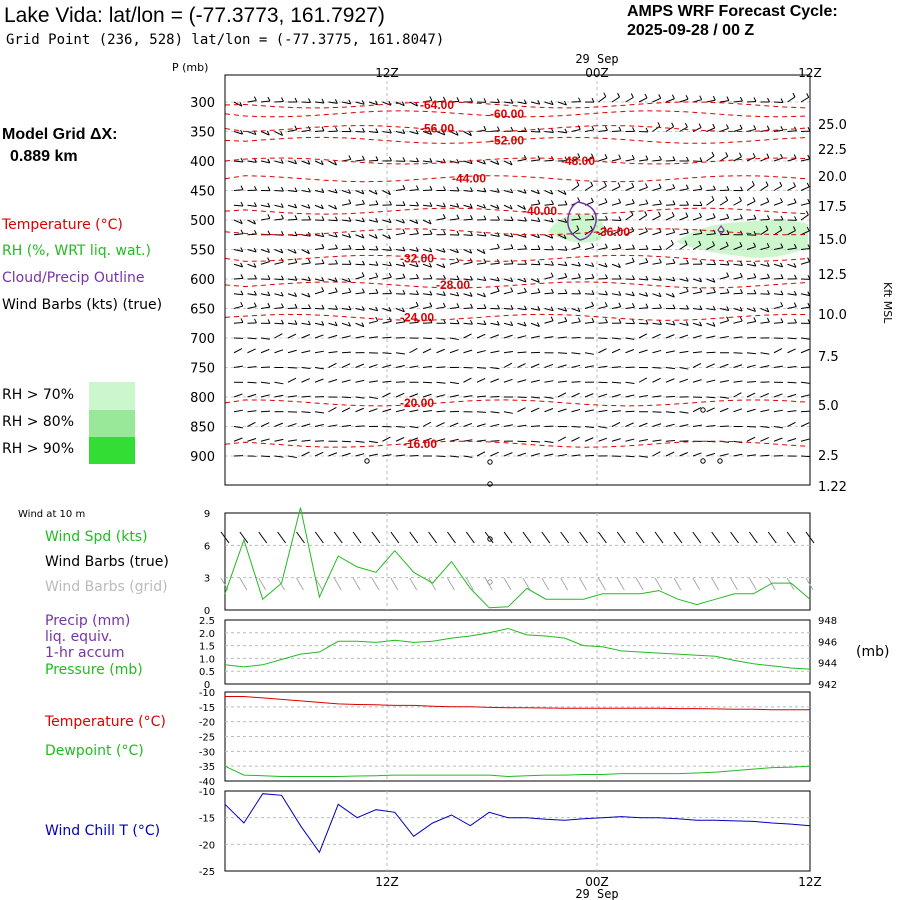 Image resolution: width=900 pixels, height=900 pixels. Describe the element at coordinates (112, 450) in the screenshot. I see `rh-legend-90-swatch` at that location.